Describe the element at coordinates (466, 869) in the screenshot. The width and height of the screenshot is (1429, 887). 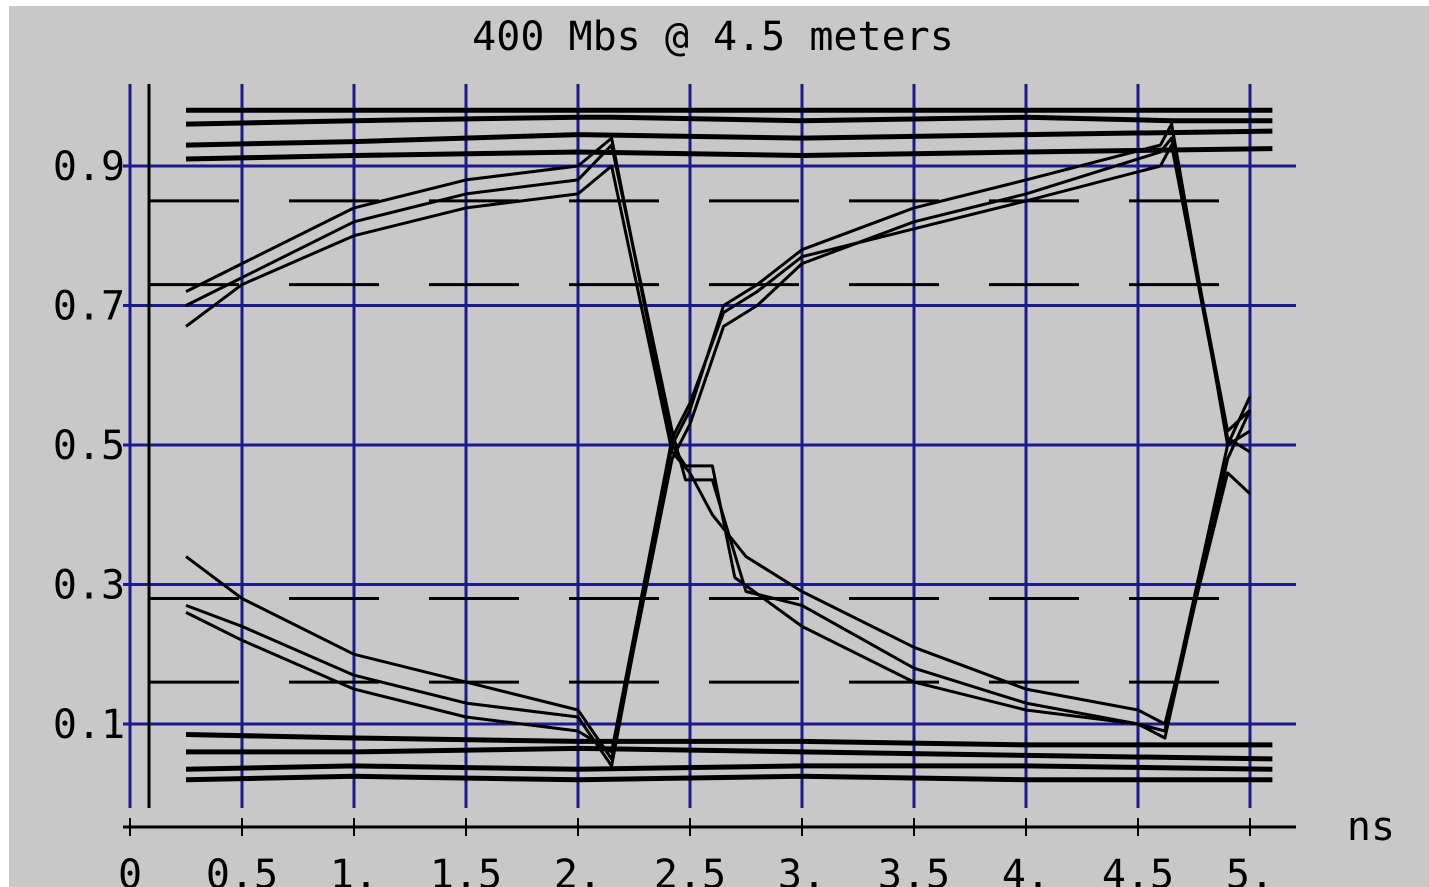
I see `x-tick-label-3: 1.5` at that location.